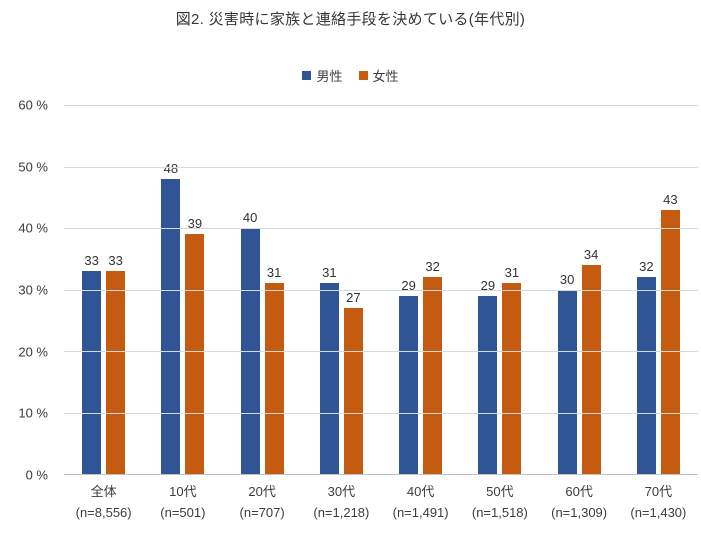  What do you see at coordinates (250, 217) in the screenshot?
I see `bar-value-label: 40` at bounding box center [250, 217].